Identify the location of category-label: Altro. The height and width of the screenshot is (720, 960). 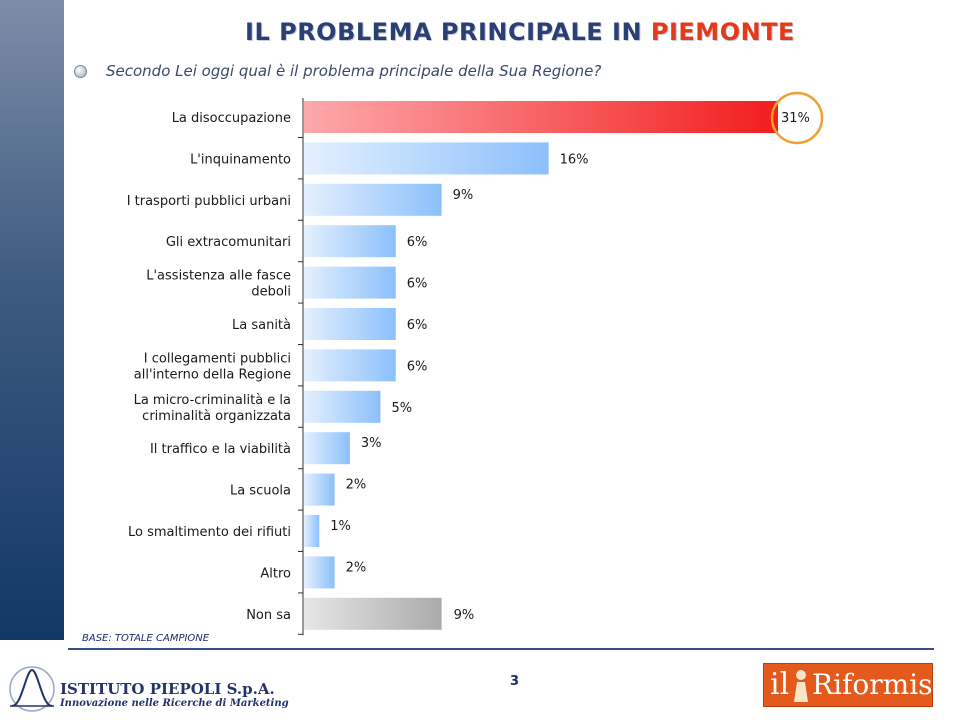
(275, 573).